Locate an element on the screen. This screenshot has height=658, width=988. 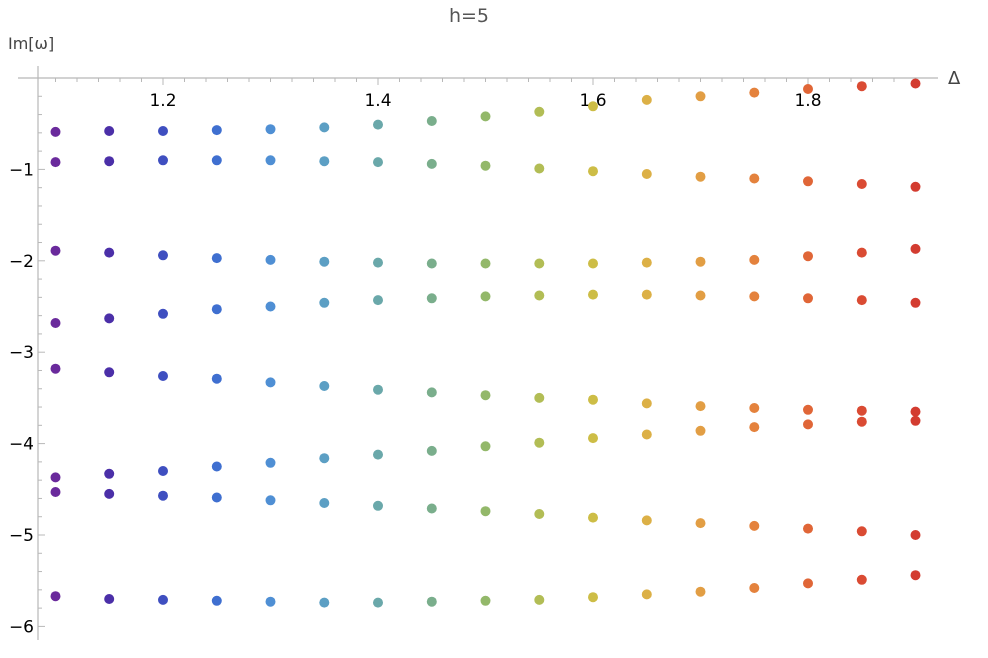
x-tick-label: 1.6 is located at coordinates (592, 101).